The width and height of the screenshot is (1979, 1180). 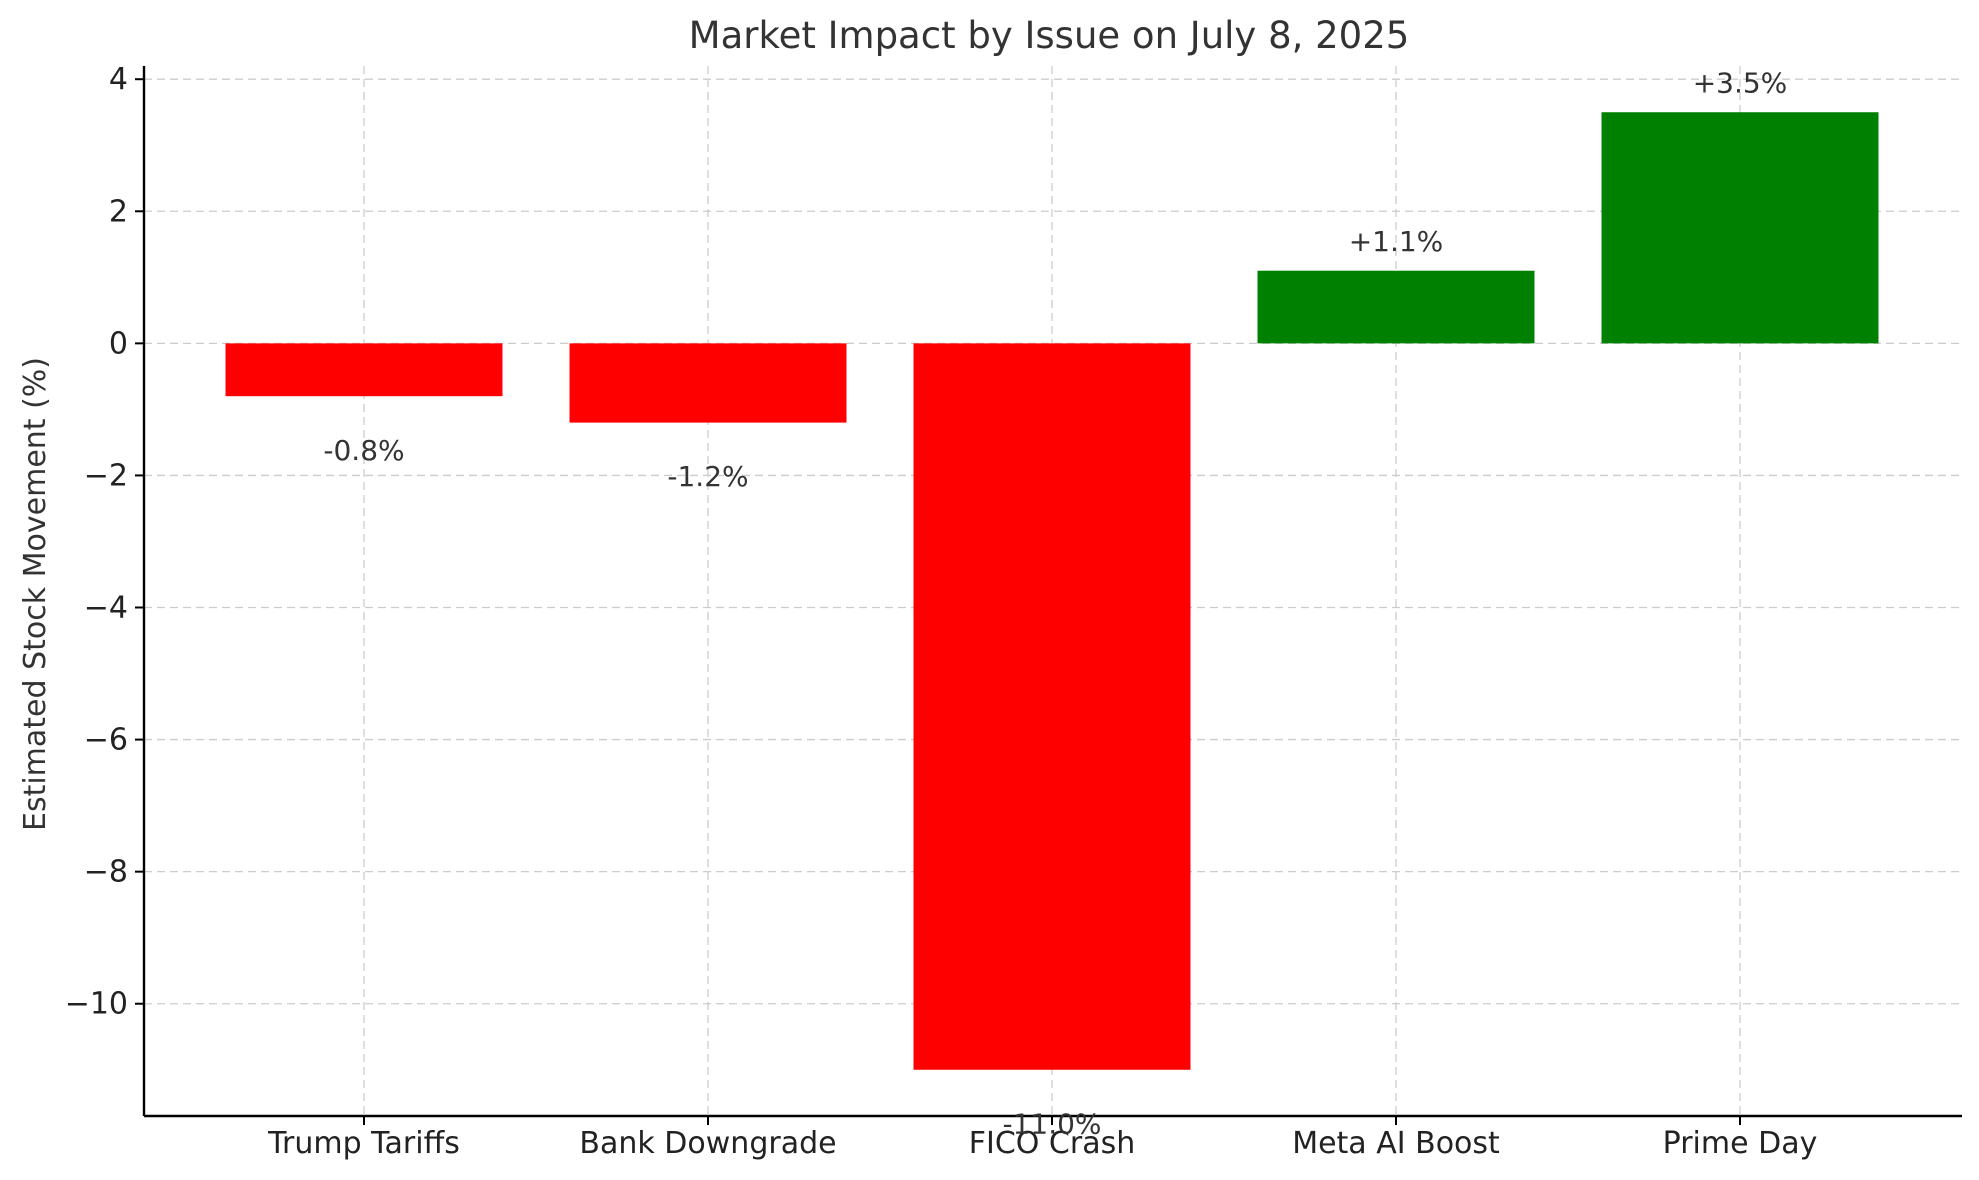 I want to click on y-tick-label: −10, so click(x=96, y=1004).